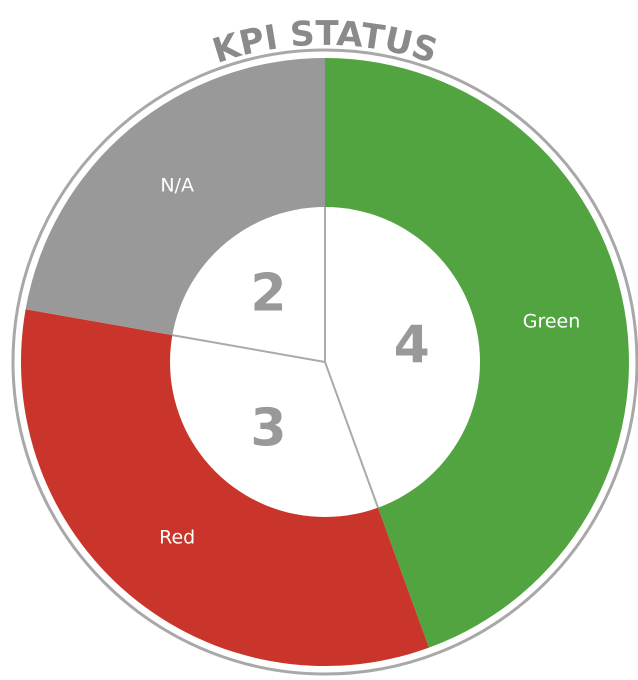  I want to click on segment-value: 4, so click(412, 346).